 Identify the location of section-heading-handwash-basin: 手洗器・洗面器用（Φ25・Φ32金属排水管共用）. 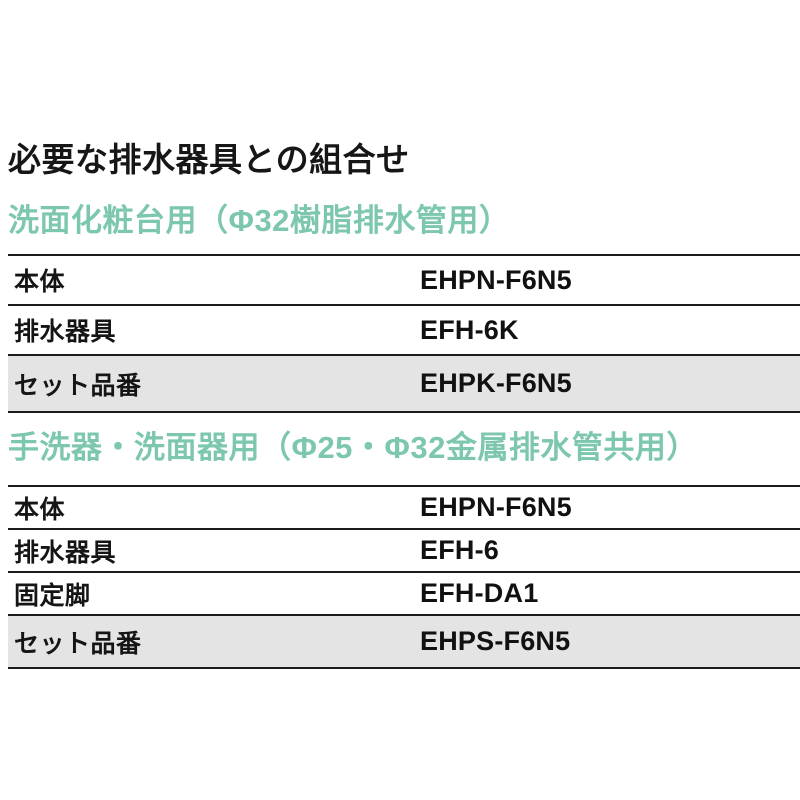
(353, 447).